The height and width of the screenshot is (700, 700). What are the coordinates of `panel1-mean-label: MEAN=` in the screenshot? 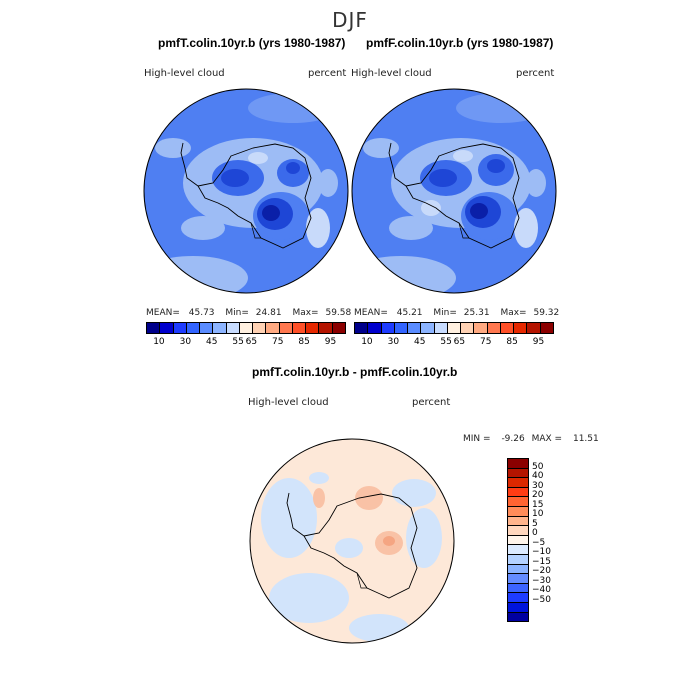 It's located at (163, 313).